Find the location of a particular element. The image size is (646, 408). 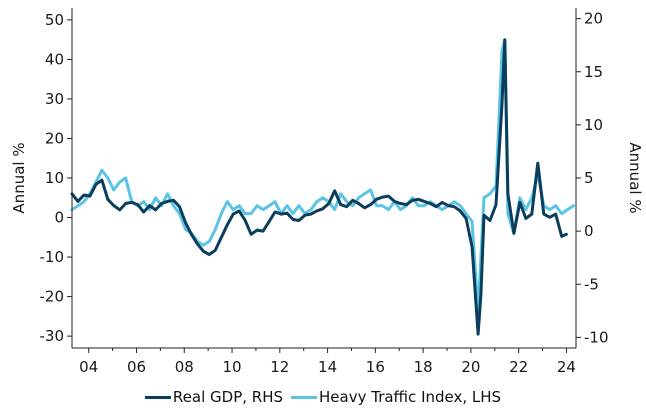

y-left-tick-label: 50 is located at coordinates (54, 20).